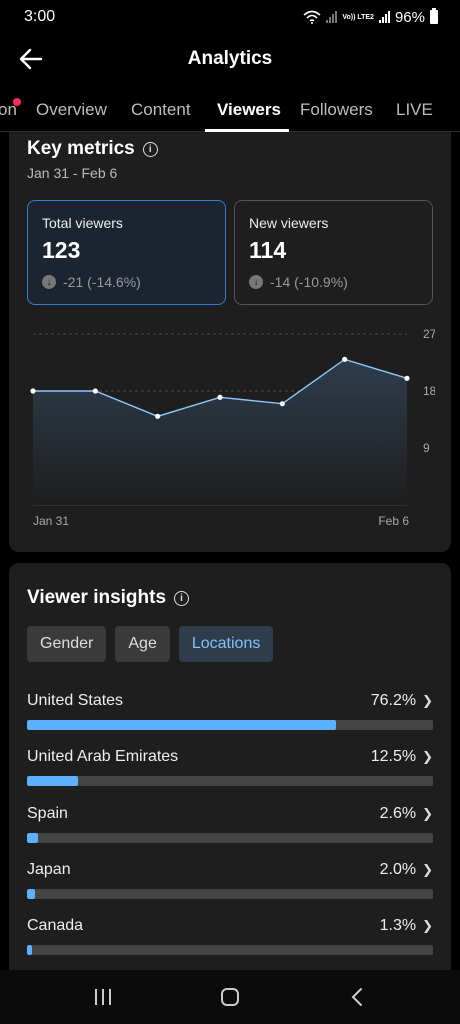  I want to click on system-nav-bar, so click(230, 997).